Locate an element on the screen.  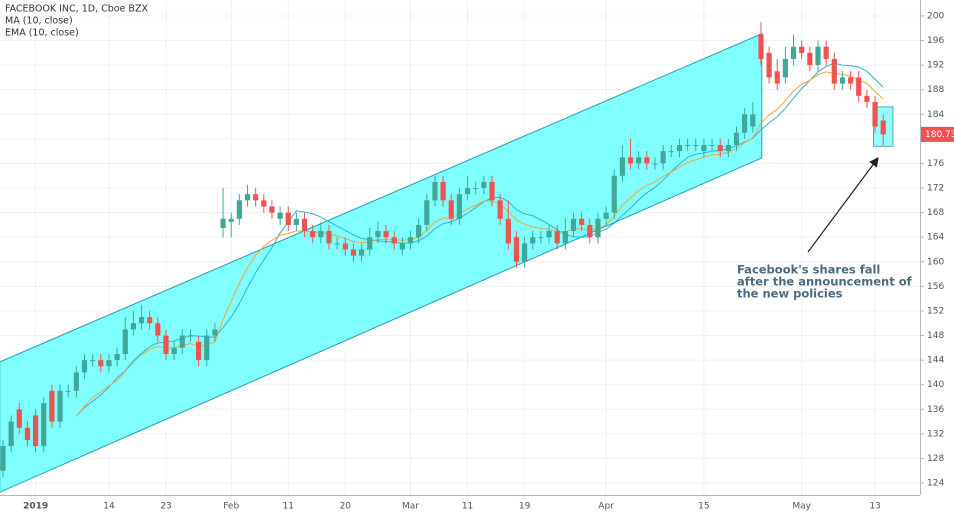
y-tick-label: 184 is located at coordinates (935, 115).